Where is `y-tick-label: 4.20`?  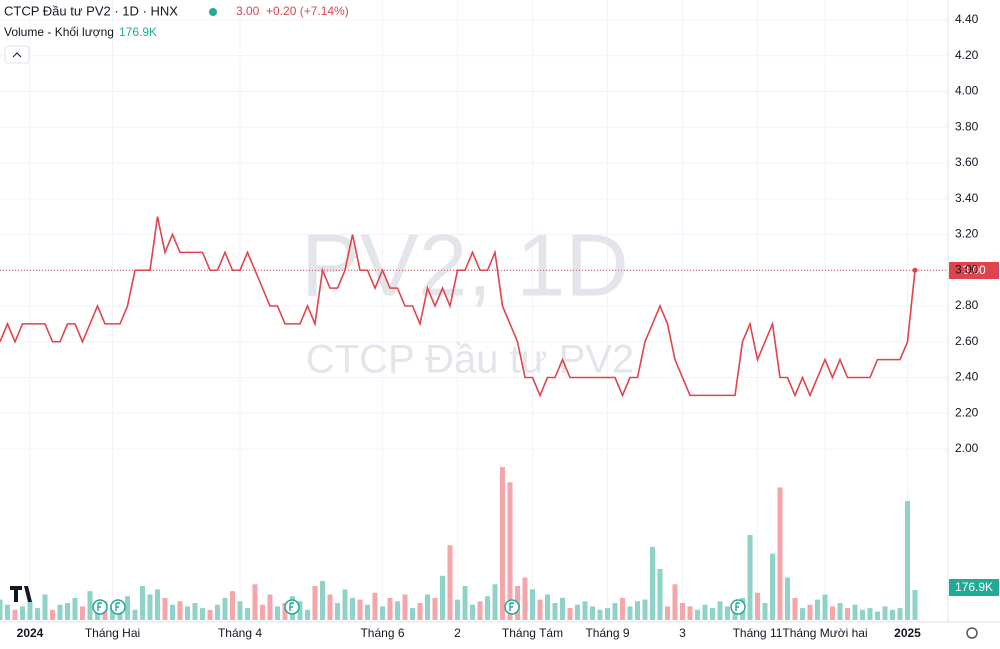
y-tick-label: 4.20 is located at coordinates (967, 55).